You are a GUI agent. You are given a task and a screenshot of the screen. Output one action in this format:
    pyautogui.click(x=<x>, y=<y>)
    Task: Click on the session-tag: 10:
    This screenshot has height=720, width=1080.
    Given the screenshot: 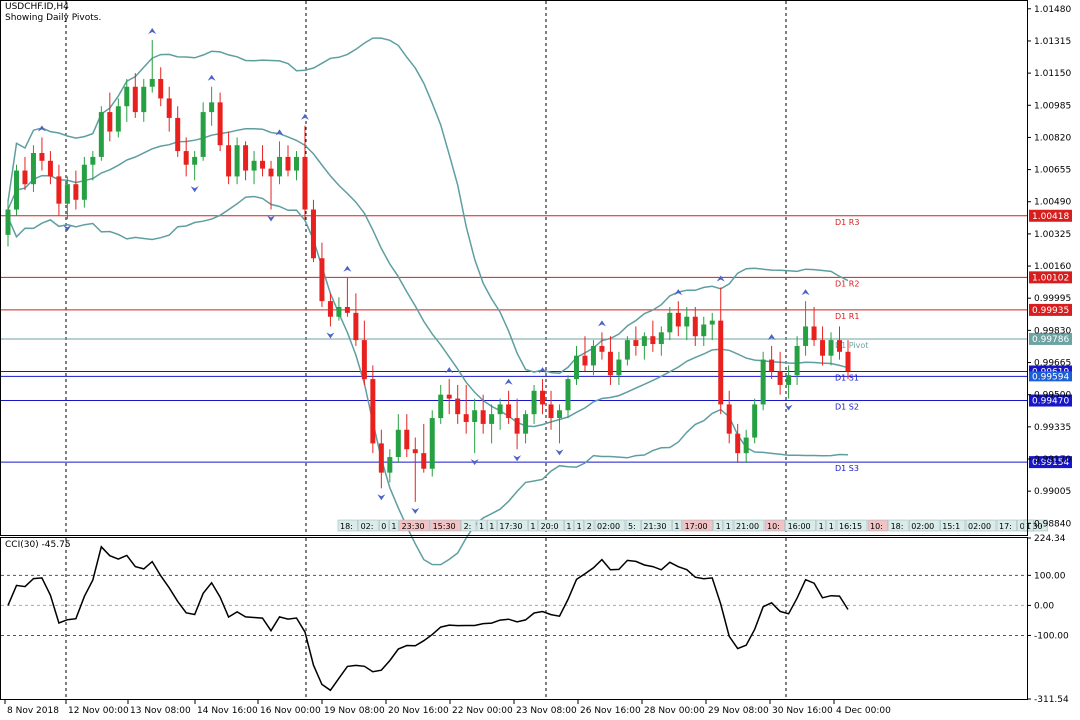 What is the action you would take?
    pyautogui.click(x=877, y=525)
    